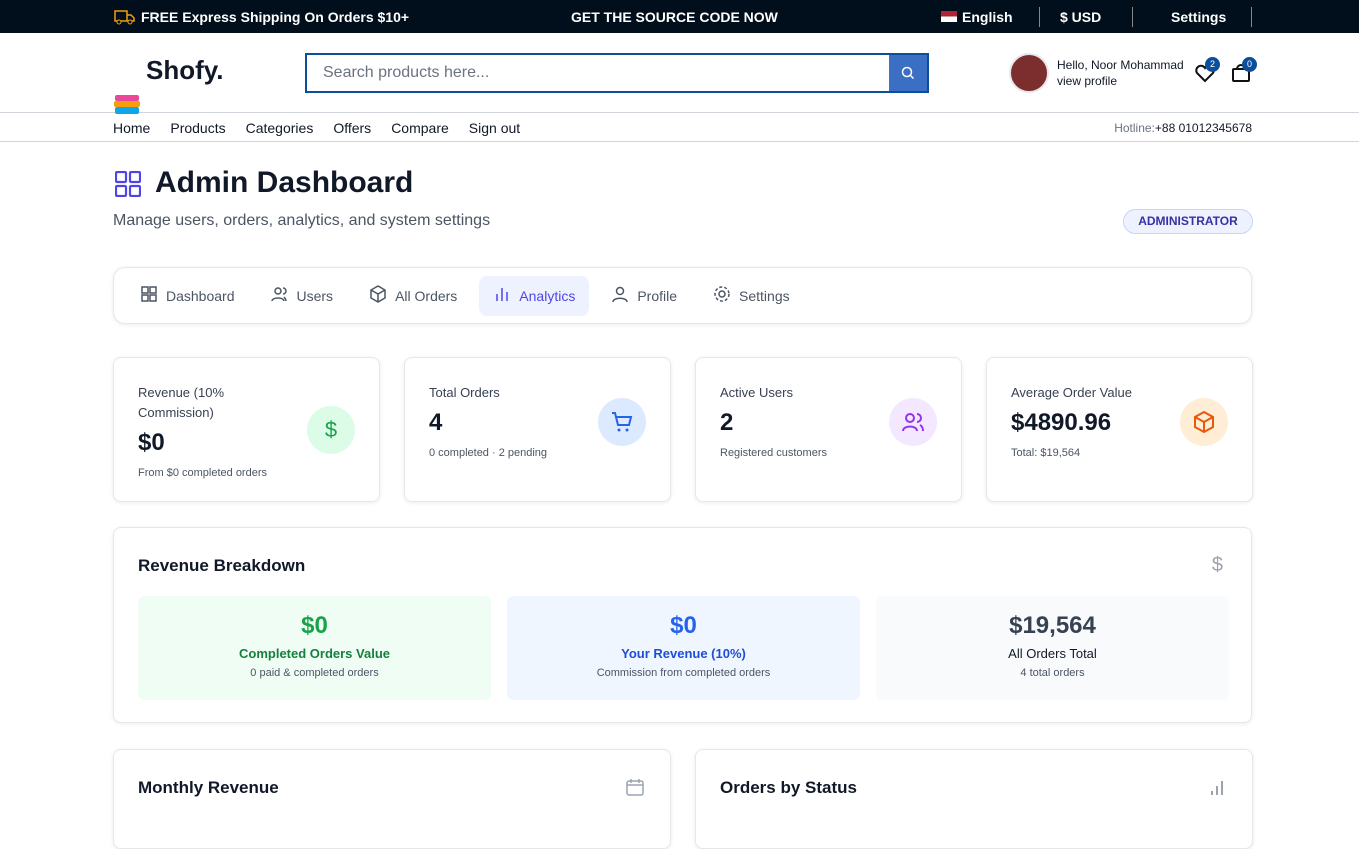 The width and height of the screenshot is (1359, 849). I want to click on stat-note: Total: $19,564, so click(1046, 453).